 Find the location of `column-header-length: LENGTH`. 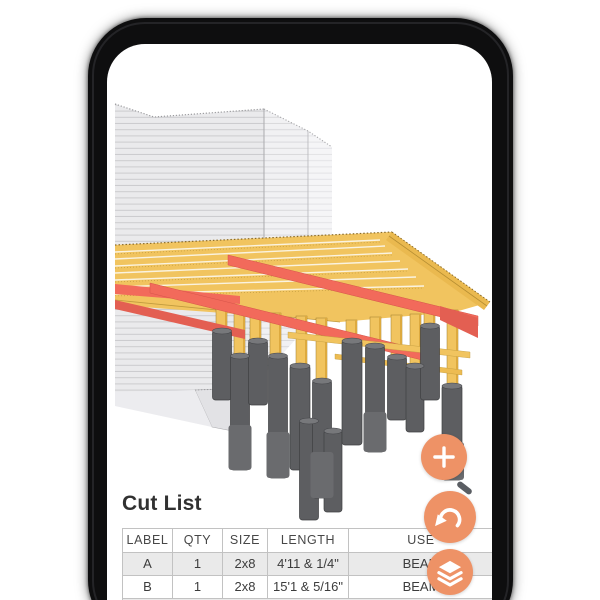

column-header-length: LENGTH is located at coordinates (308, 541).